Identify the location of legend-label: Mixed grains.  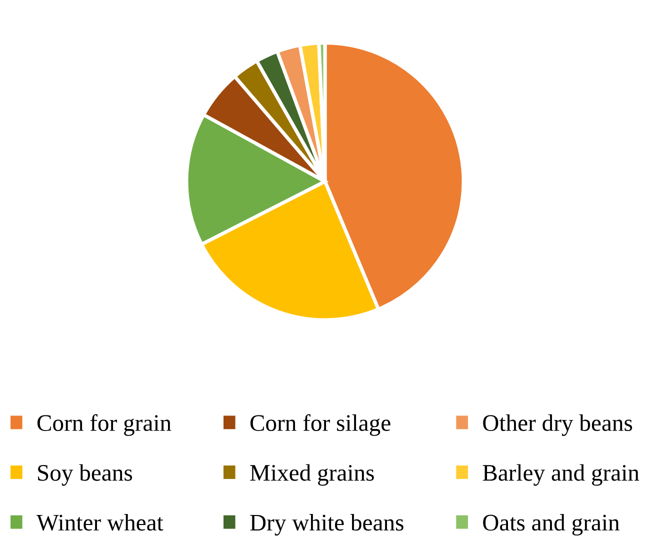
(312, 475).